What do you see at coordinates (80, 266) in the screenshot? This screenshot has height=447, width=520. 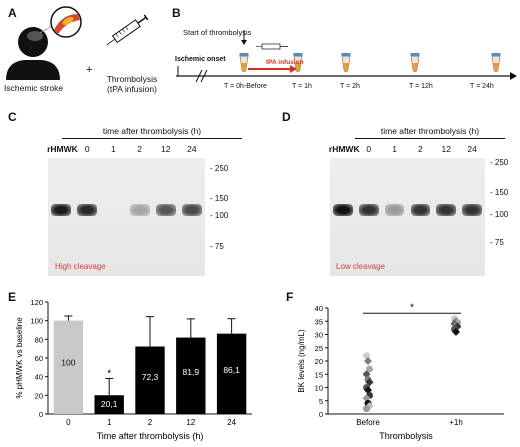 I see `blot-c-caption: High cleavage` at bounding box center [80, 266].